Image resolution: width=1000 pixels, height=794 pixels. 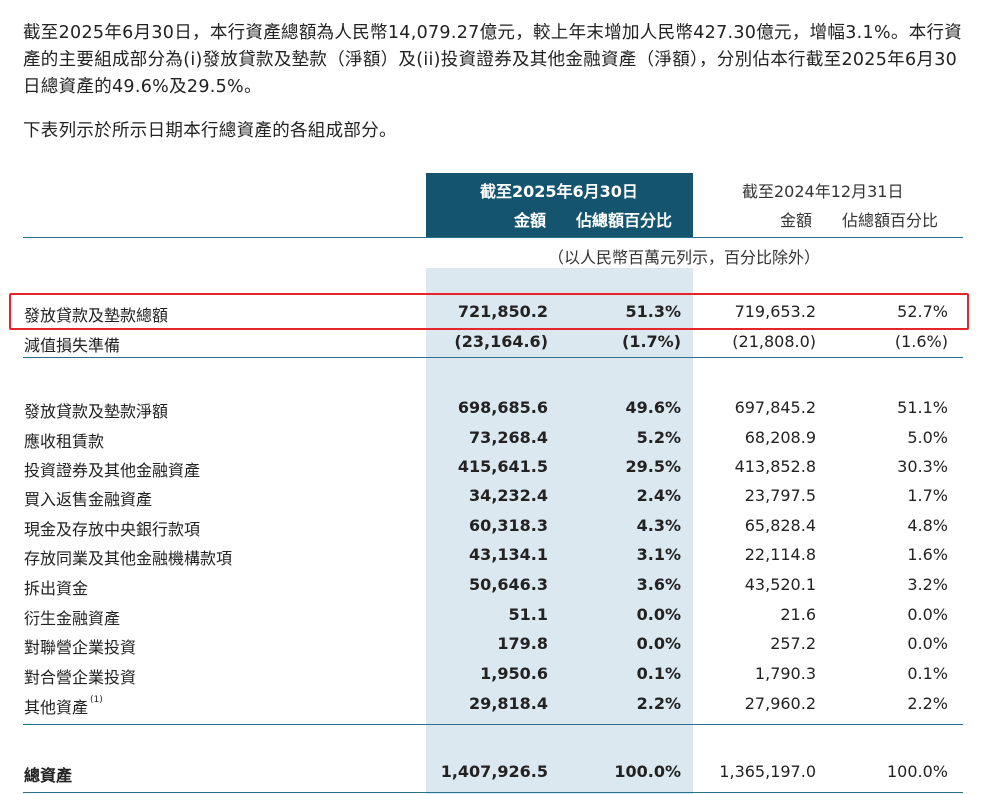 What do you see at coordinates (774, 341) in the screenshot?
I see `prior-amount-cell: (21,808.0)` at bounding box center [774, 341].